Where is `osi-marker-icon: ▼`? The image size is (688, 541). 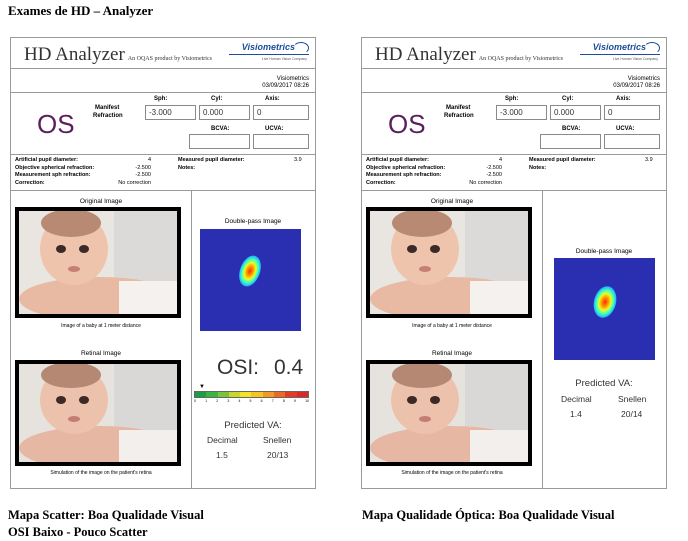 osi-marker-icon: ▼ is located at coordinates (202, 387).